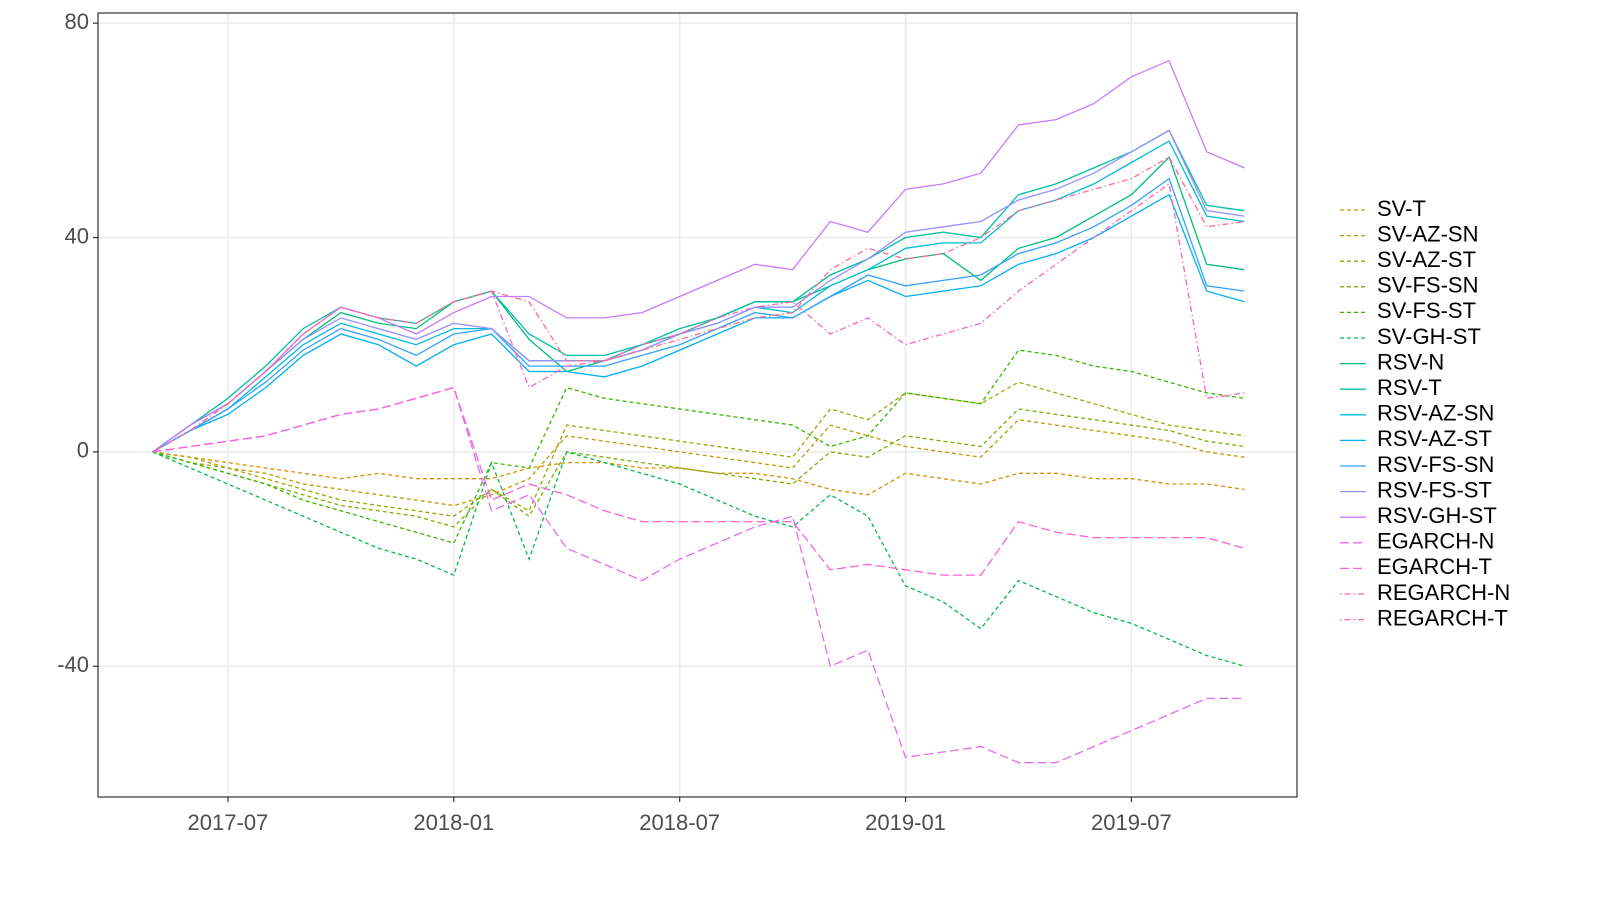 The height and width of the screenshot is (905, 1600). What do you see at coordinates (1409, 387) in the screenshot?
I see `legend-label: RSV-T` at bounding box center [1409, 387].